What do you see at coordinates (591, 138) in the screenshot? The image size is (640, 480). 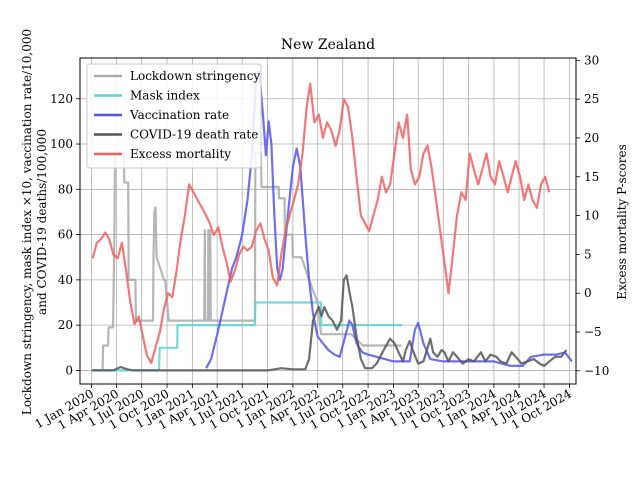 I see `right-tick-label: 20` at bounding box center [591, 138].